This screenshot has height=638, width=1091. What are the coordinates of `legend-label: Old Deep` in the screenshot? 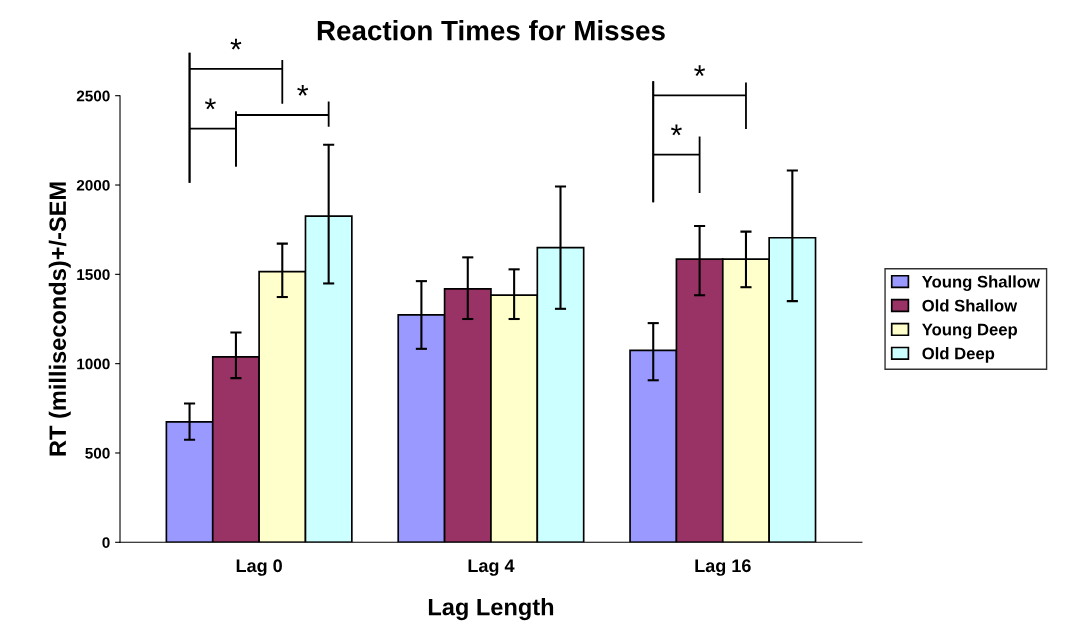 It's located at (958, 355).